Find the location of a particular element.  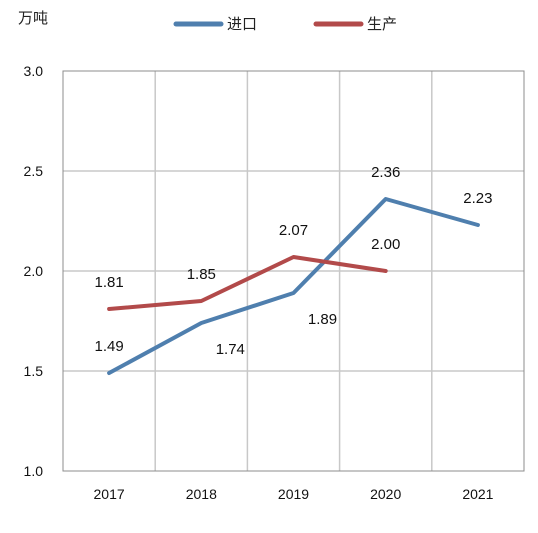

y-tick-label: 1.0 is located at coordinates (34, 471).